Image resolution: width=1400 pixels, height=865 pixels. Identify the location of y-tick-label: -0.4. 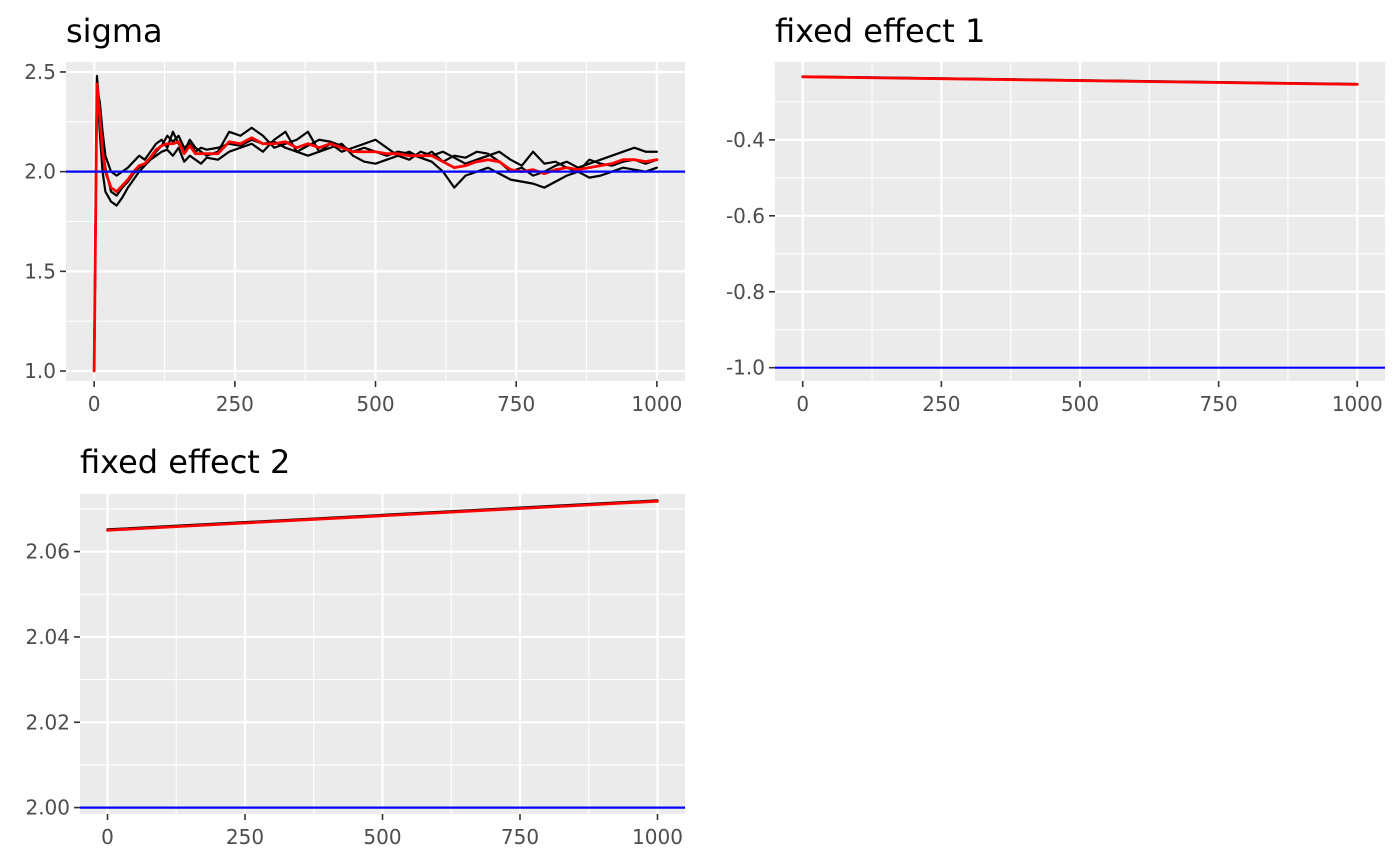
(745, 140).